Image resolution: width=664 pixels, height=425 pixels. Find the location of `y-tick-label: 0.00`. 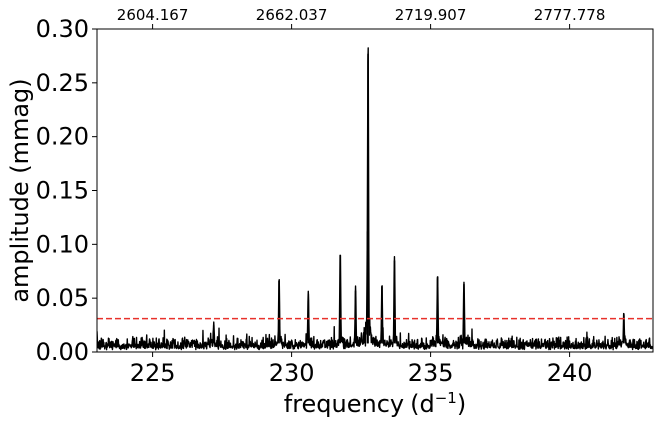

y-tick-label: 0.00 is located at coordinates (62, 352).